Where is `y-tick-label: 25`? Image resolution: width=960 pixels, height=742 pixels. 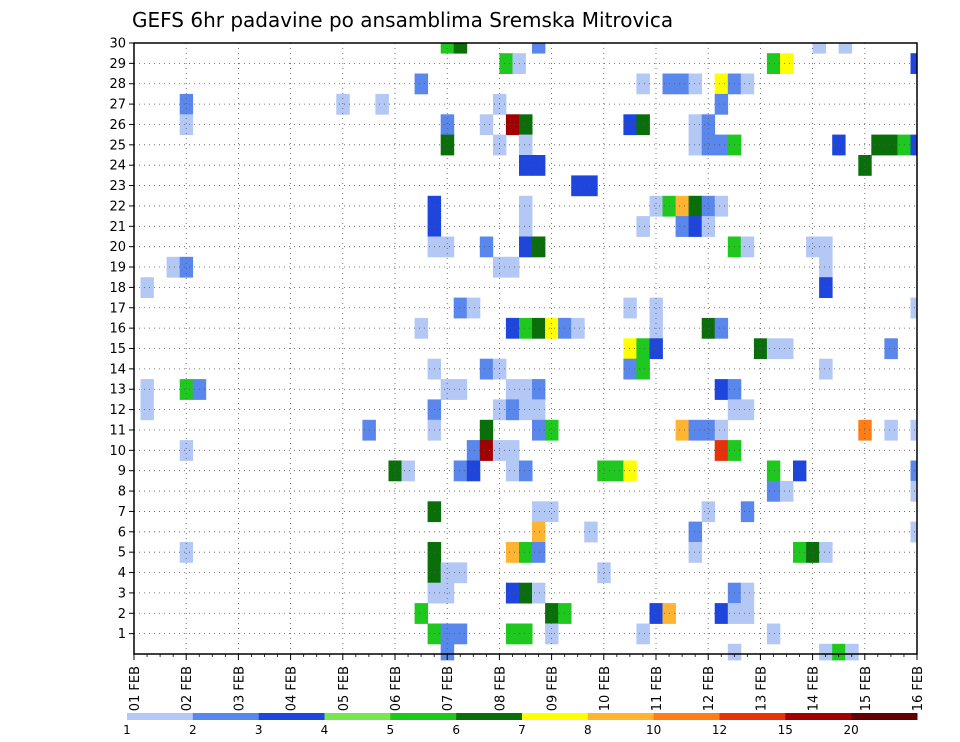 y-tick-label: 25 is located at coordinates (117, 145).